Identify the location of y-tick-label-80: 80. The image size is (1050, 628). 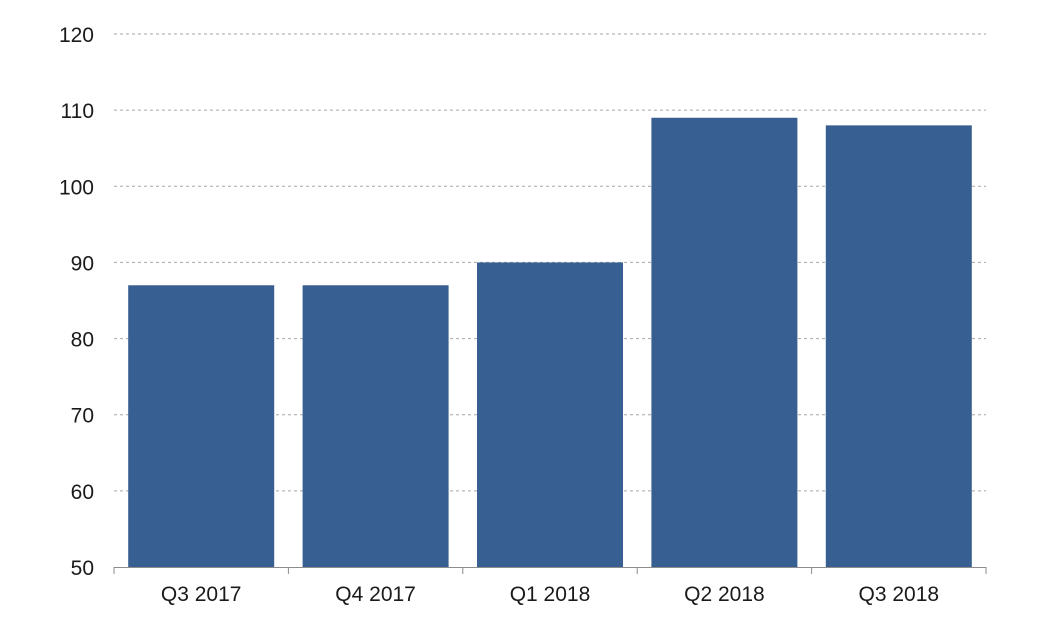
(82, 340).